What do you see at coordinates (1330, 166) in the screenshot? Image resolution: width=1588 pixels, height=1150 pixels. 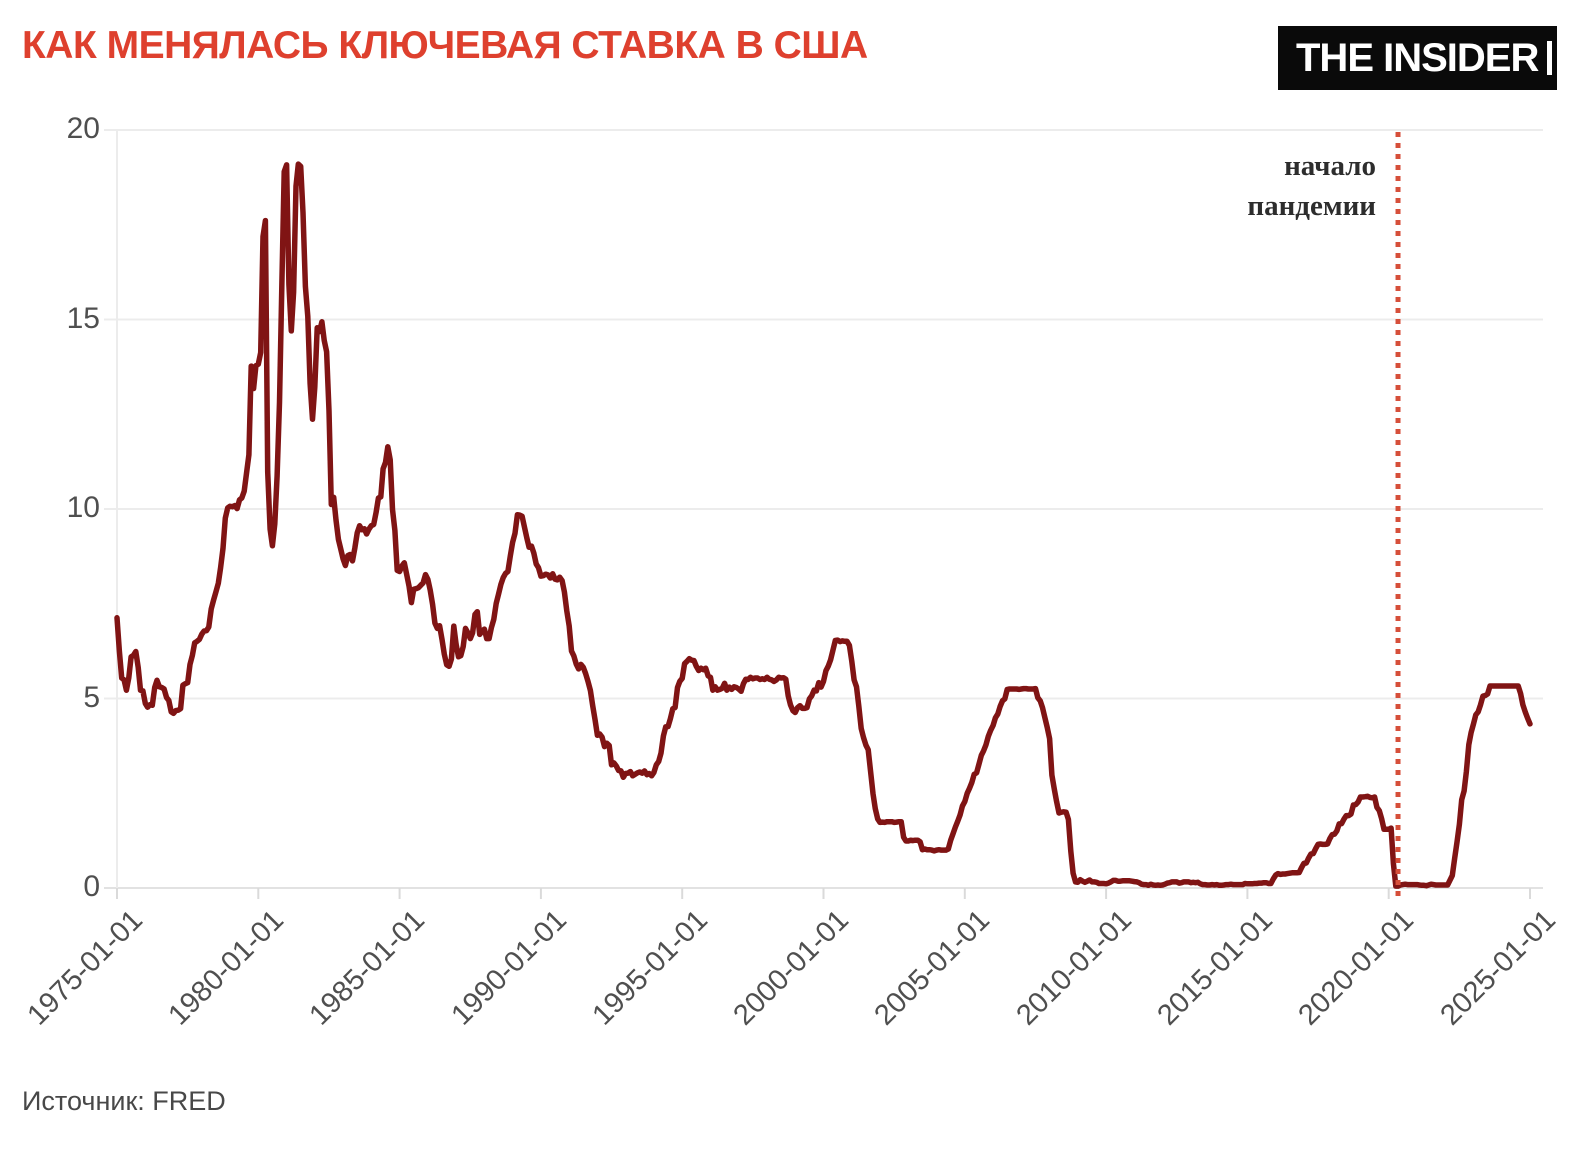 I see `pandemic-annotation-line1: начало` at bounding box center [1330, 166].